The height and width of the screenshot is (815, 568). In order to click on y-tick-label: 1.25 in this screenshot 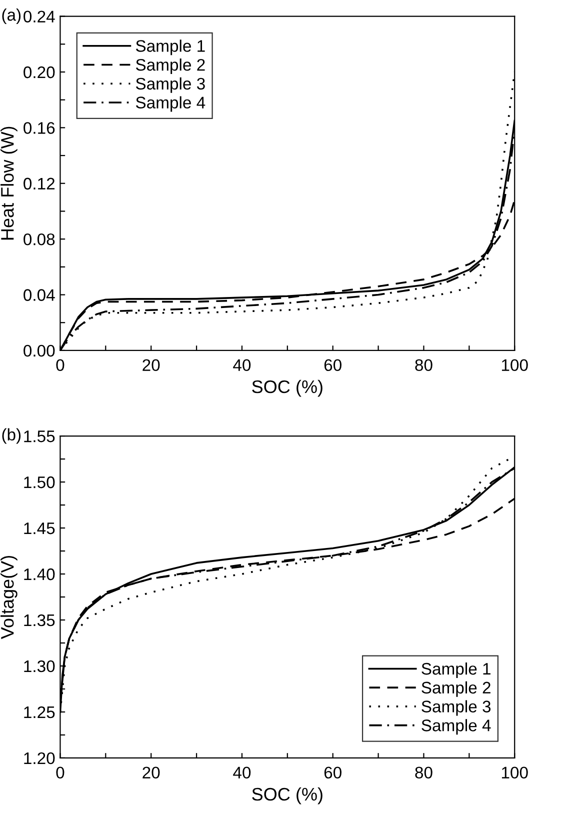, I will do `click(39, 712)`.